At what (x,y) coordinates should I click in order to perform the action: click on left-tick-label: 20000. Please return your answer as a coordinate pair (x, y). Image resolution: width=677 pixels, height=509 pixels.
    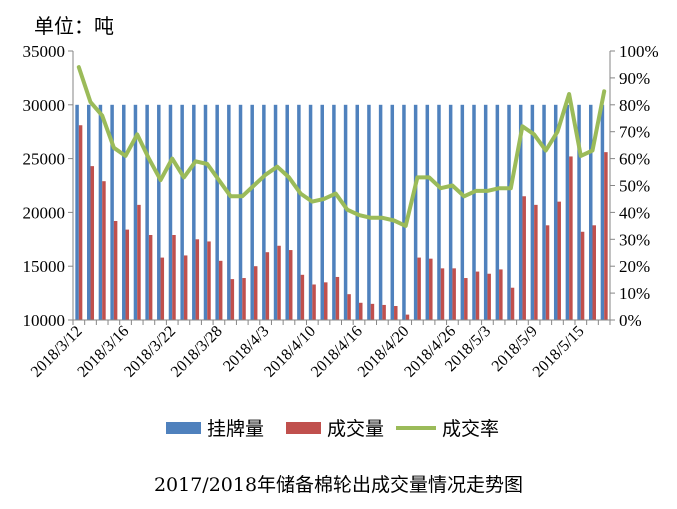
    Looking at the image, I should click on (44, 212).